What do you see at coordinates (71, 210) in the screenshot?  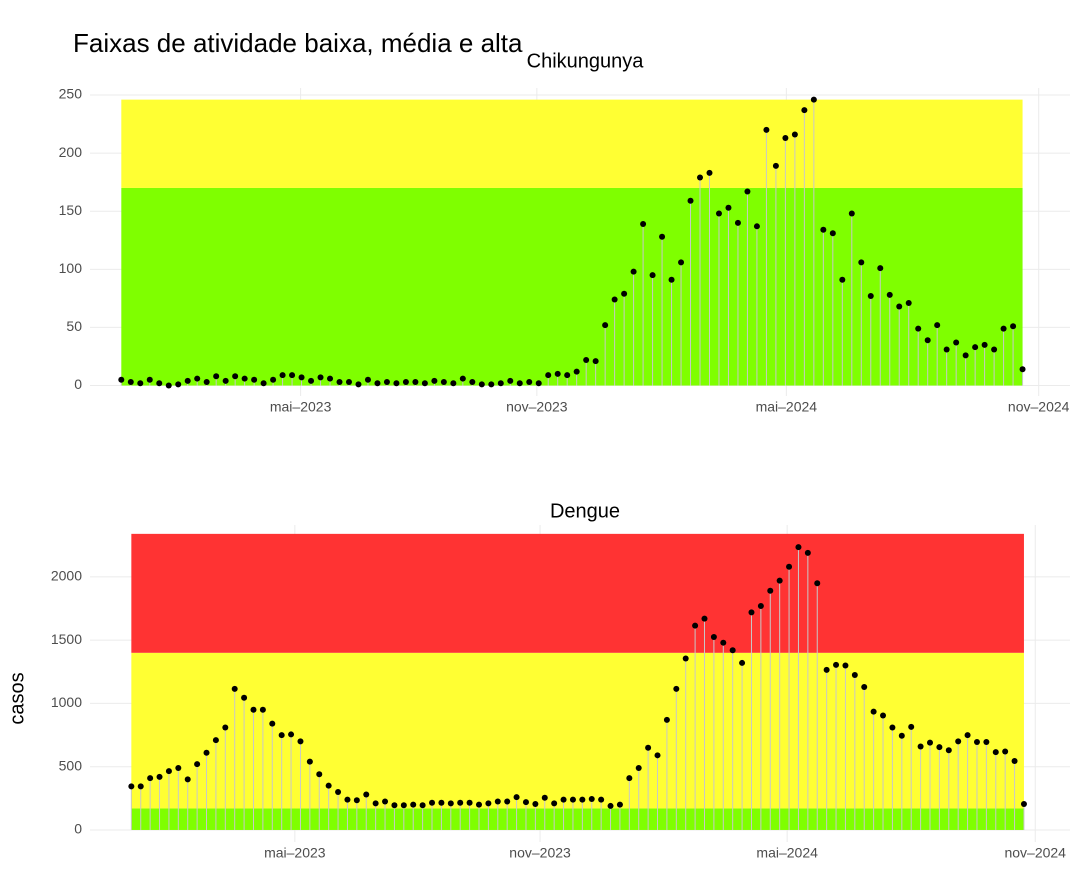 I see `y-tick-label: 150` at bounding box center [71, 210].